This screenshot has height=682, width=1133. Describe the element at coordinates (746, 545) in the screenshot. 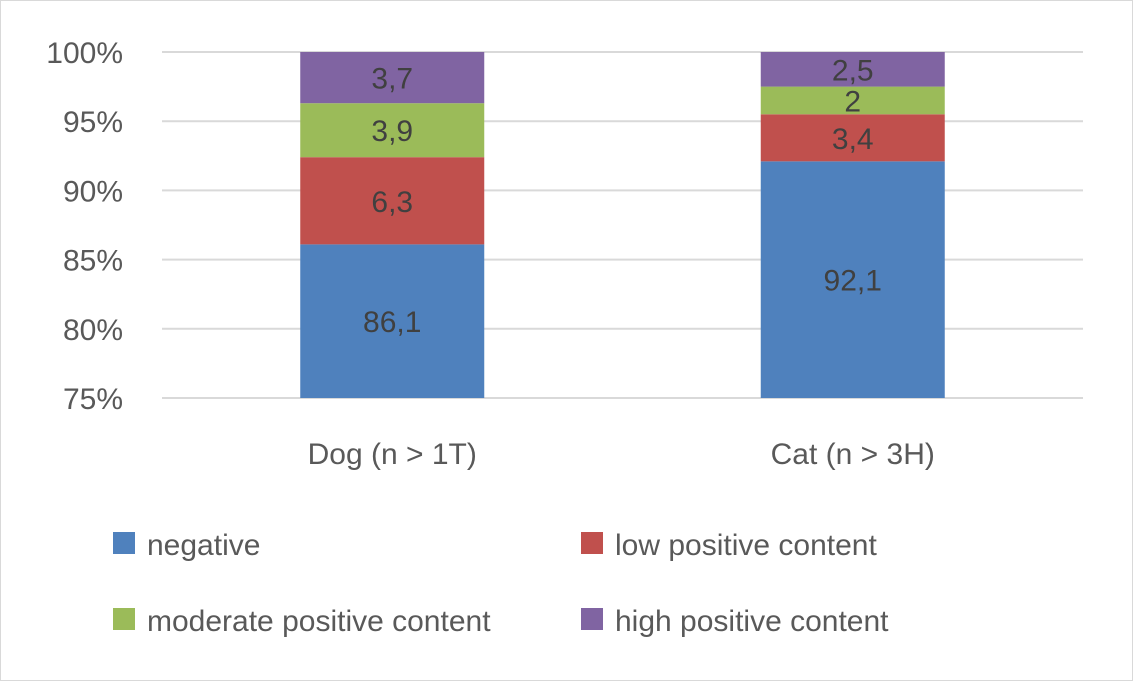

I see `legend-label: low positive content` at that location.